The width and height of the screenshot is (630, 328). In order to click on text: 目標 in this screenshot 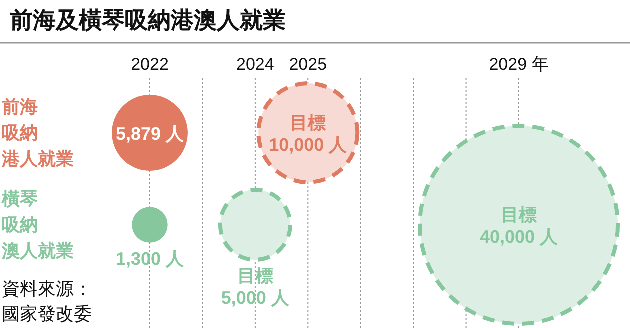, I will do `click(308, 123)`.